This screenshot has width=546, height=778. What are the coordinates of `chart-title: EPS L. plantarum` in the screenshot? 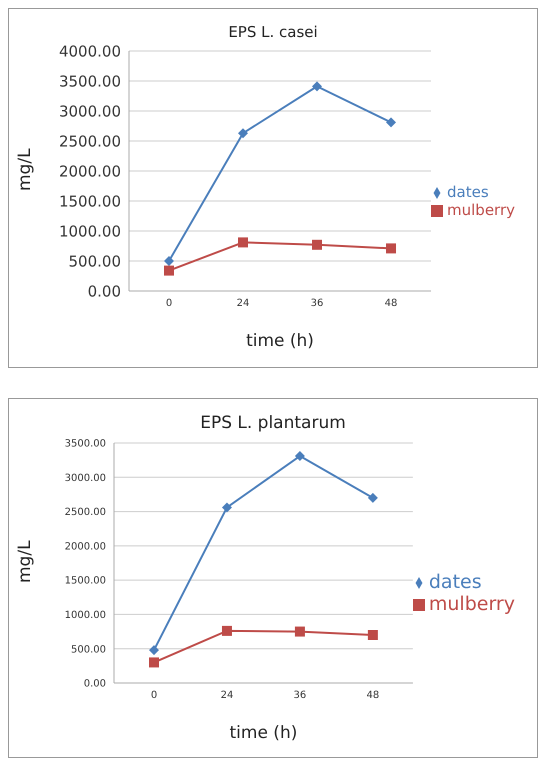 It's located at (273, 423).